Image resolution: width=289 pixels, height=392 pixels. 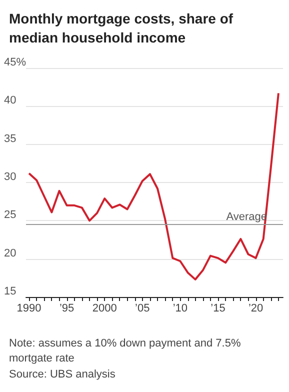 What do you see at coordinates (104, 308) in the screenshot?
I see `x-tick-label: 2000` at bounding box center [104, 308].